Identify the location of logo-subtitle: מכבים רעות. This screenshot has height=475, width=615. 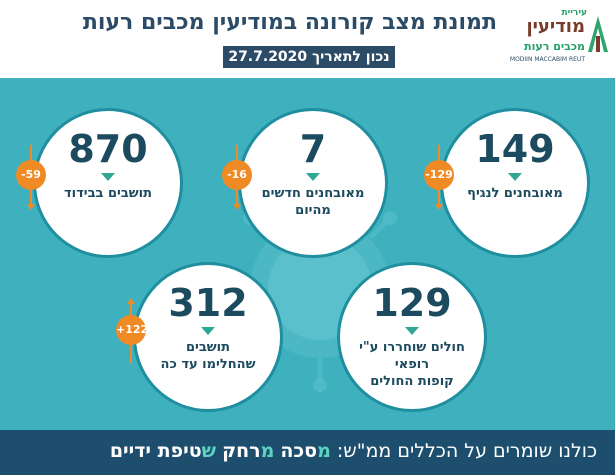
(554, 46).